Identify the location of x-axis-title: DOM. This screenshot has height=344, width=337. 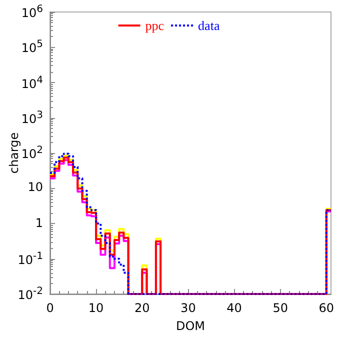
(191, 326).